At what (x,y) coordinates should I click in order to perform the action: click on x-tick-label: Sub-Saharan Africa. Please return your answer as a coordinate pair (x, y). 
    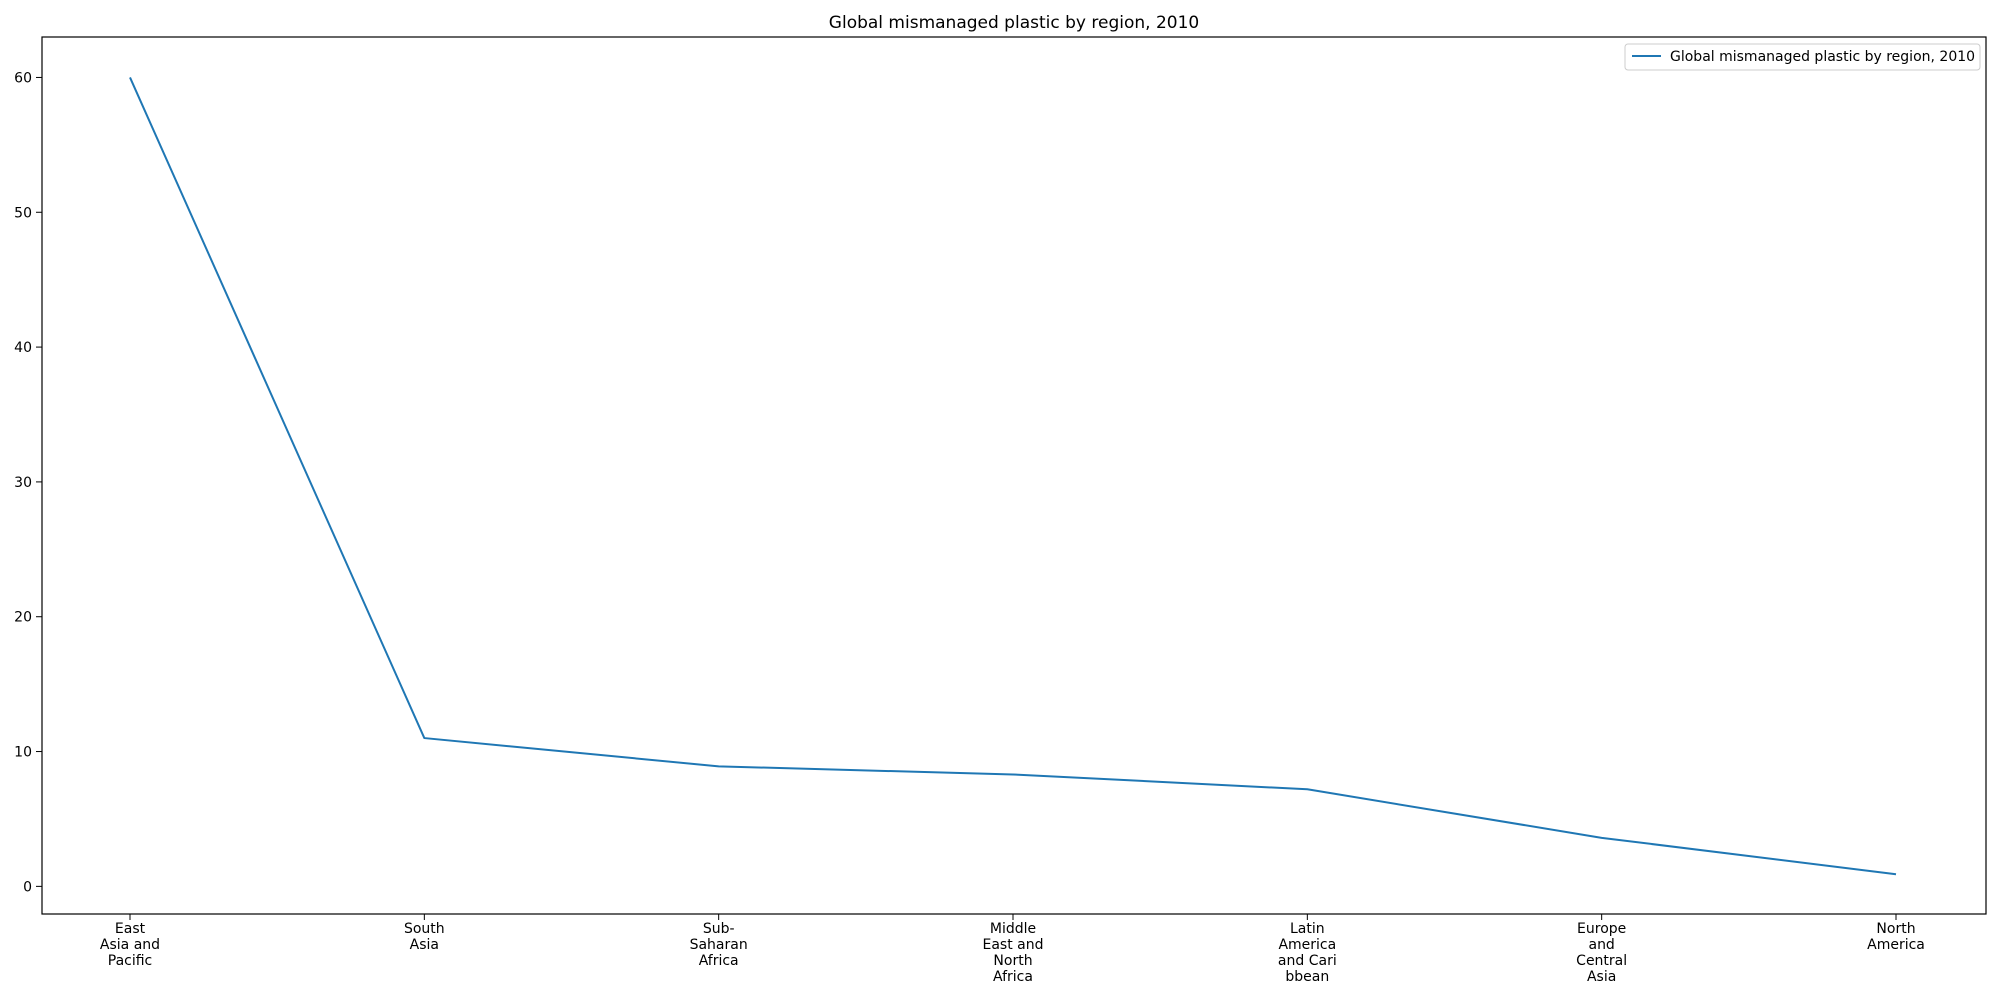
    Looking at the image, I should click on (719, 945).